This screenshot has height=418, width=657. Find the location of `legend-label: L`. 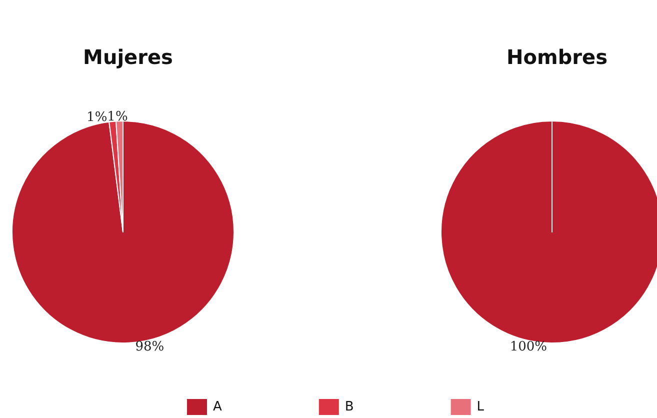

legend-label: L is located at coordinates (480, 407).